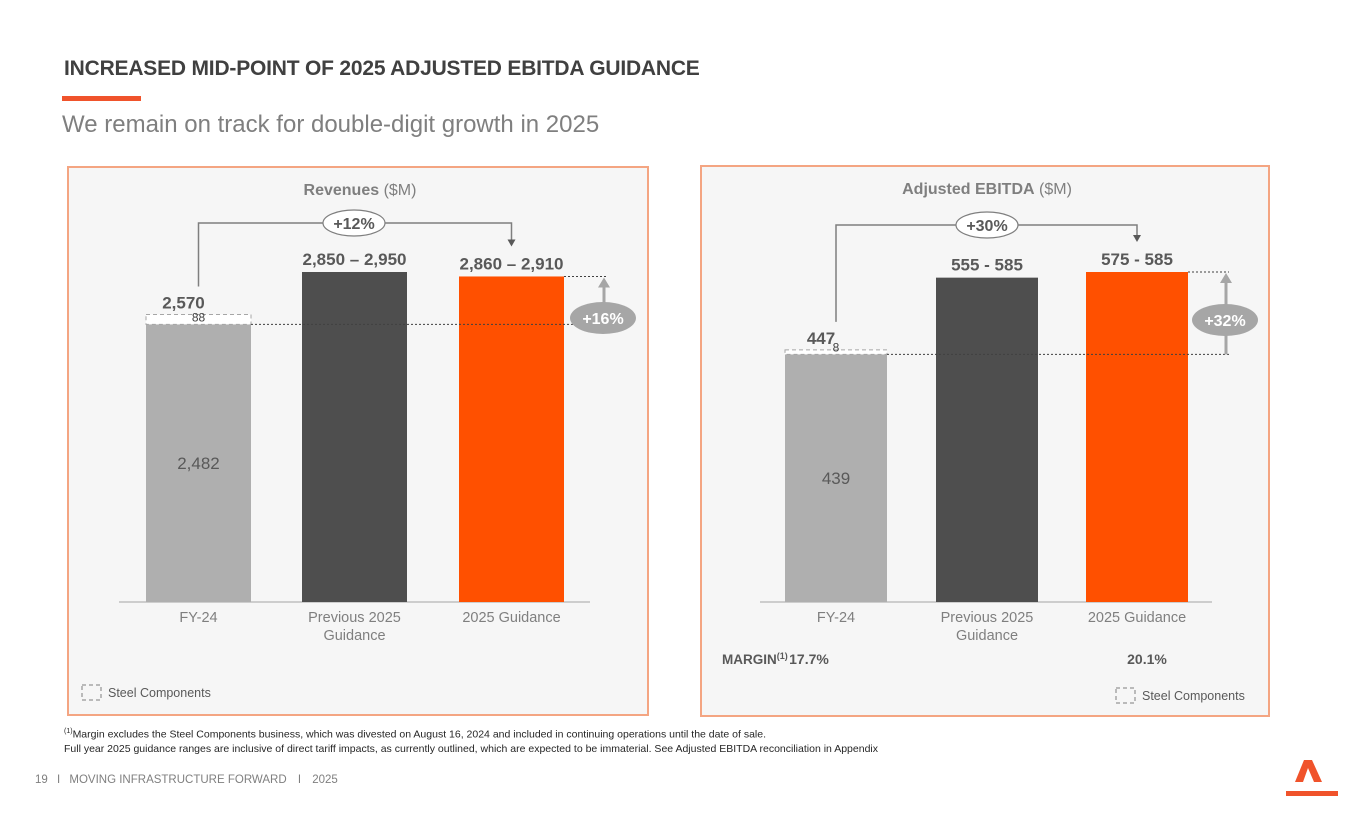 The width and height of the screenshot is (1365, 829). I want to click on growth-previous-label: +12%, so click(353, 224).